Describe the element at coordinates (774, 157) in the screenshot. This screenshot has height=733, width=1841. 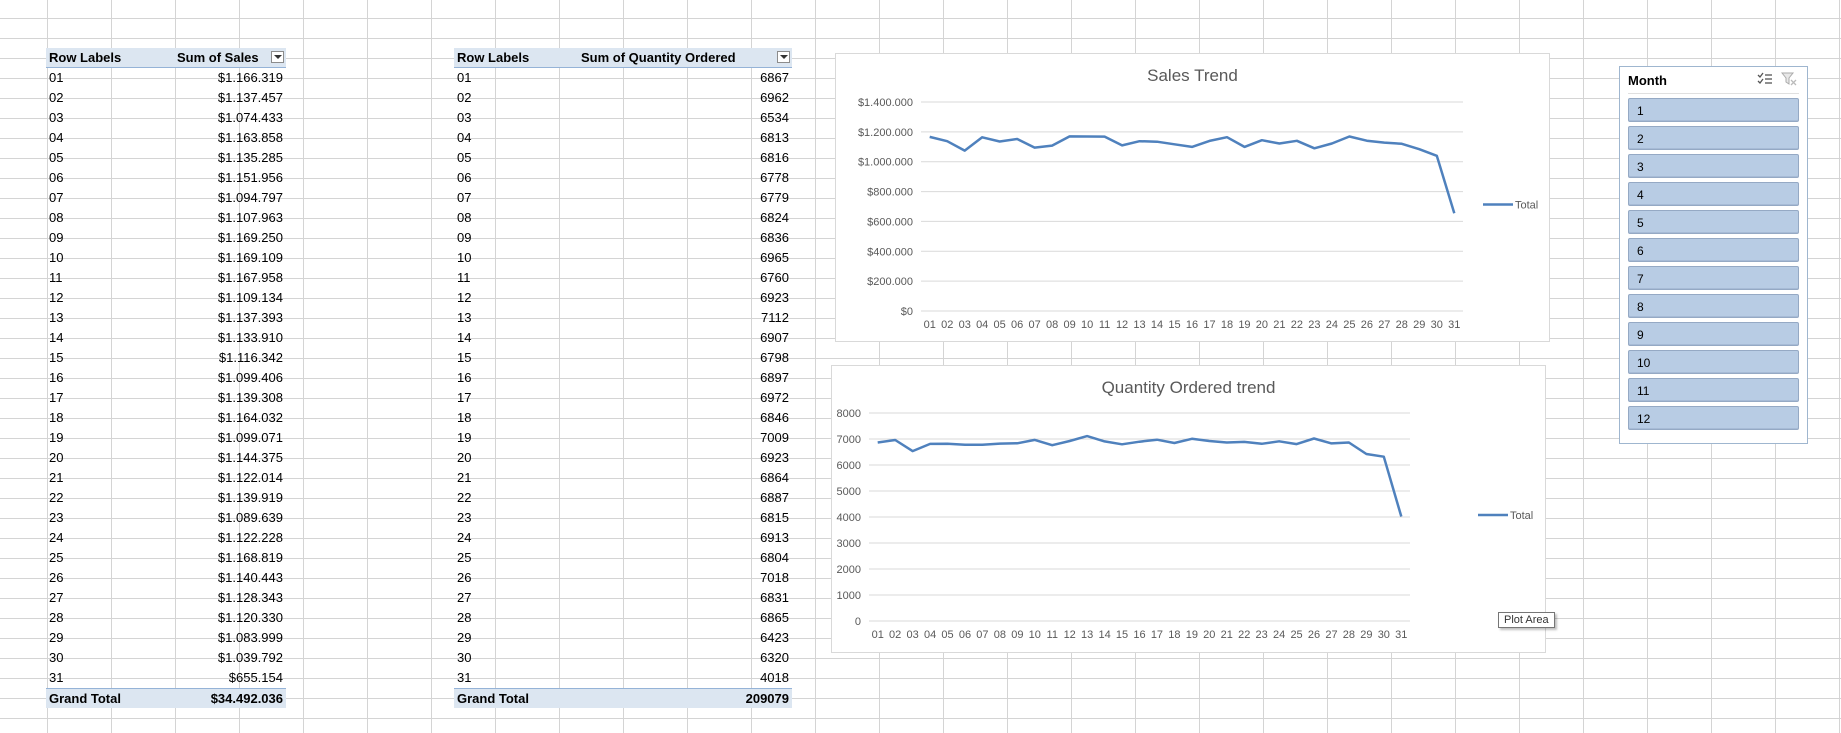
I see `value-cell: 6816` at that location.